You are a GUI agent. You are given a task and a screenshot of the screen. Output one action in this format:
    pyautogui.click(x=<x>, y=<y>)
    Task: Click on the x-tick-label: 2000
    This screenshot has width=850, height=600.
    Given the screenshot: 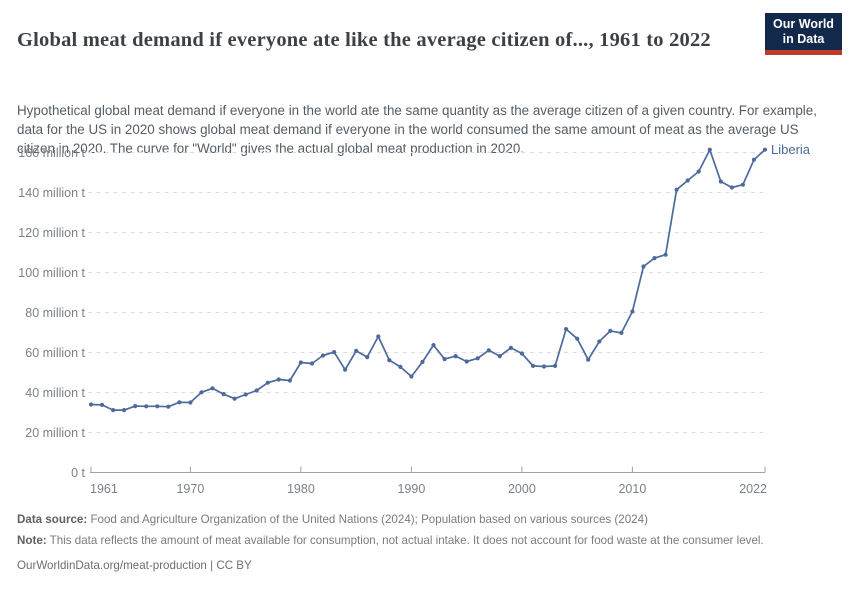 What is the action you would take?
    pyautogui.click(x=522, y=489)
    